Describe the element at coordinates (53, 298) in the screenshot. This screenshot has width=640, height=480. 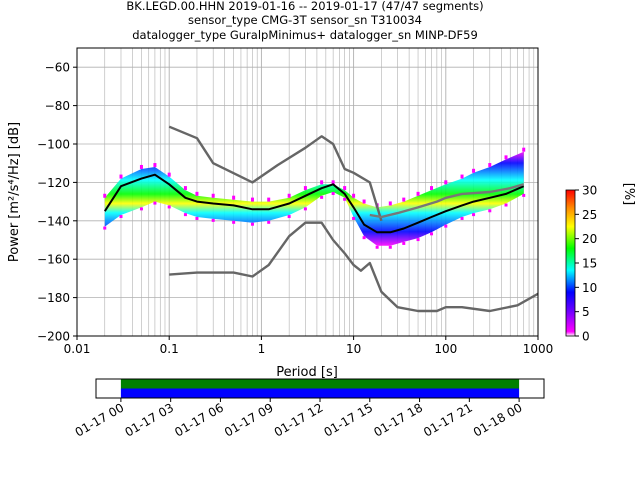
I see `y-tick-label: −180` at that location.